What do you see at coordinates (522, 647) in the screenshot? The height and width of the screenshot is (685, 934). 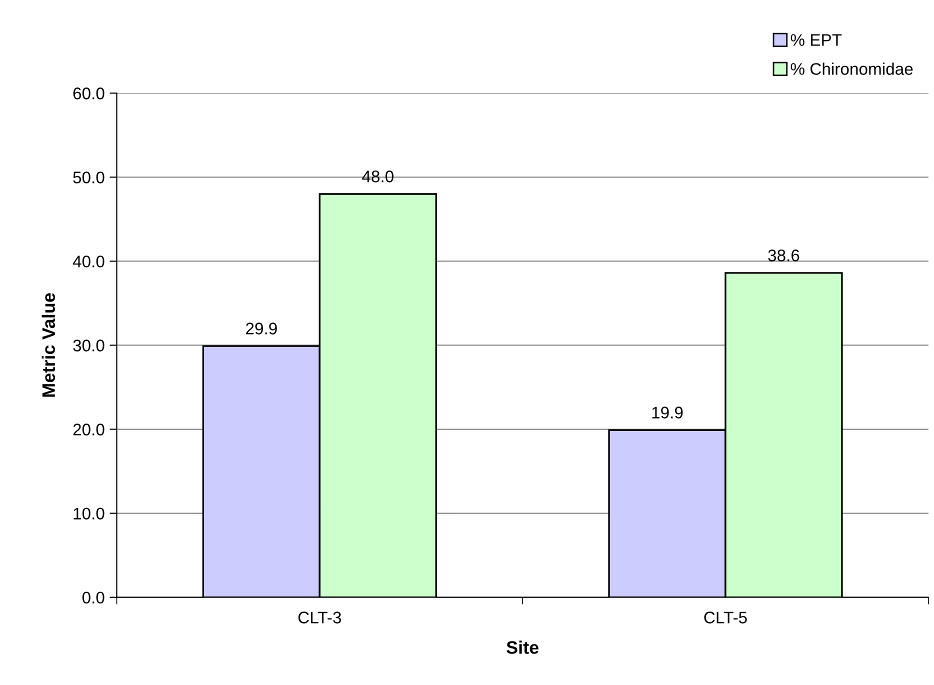 I see `x-axis-title: Site` at bounding box center [522, 647].